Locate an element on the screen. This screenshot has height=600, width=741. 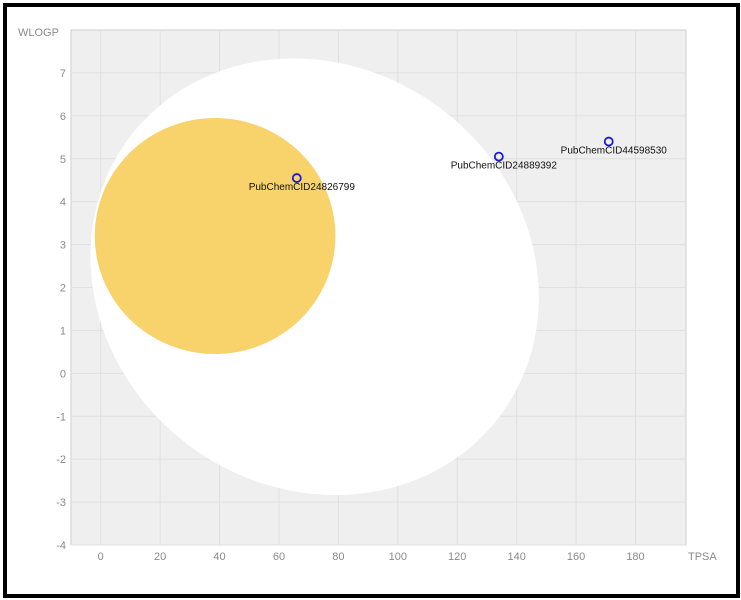
y-tick-label: 0 is located at coordinates (63, 374).